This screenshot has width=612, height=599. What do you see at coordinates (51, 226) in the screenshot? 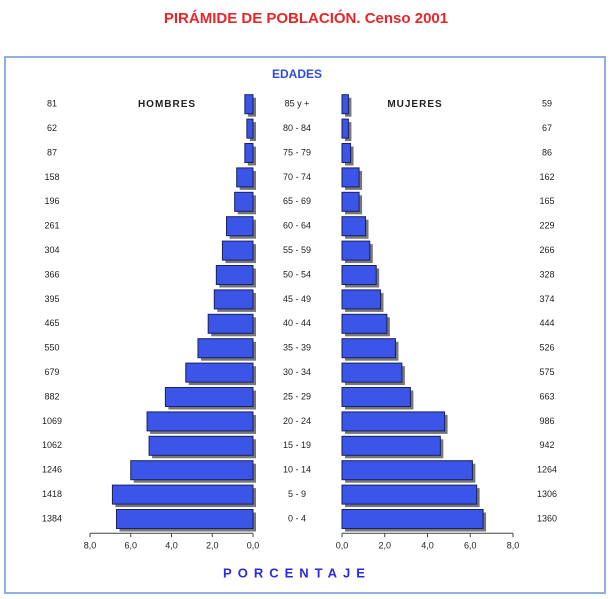
I see `count-label: 261` at bounding box center [51, 226].